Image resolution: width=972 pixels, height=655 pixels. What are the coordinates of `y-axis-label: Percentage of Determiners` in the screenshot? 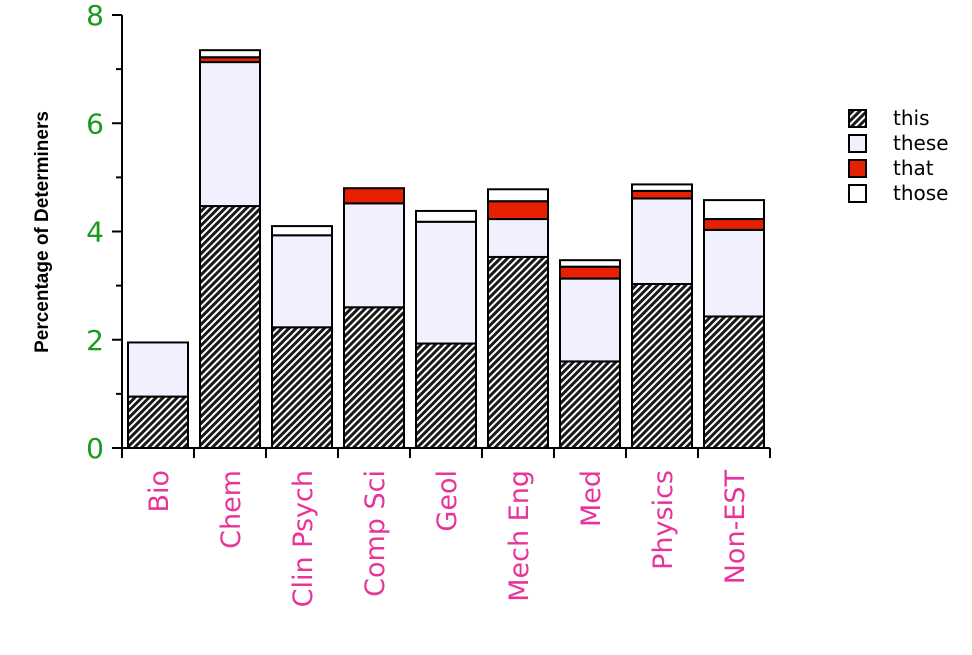 It's located at (42, 232).